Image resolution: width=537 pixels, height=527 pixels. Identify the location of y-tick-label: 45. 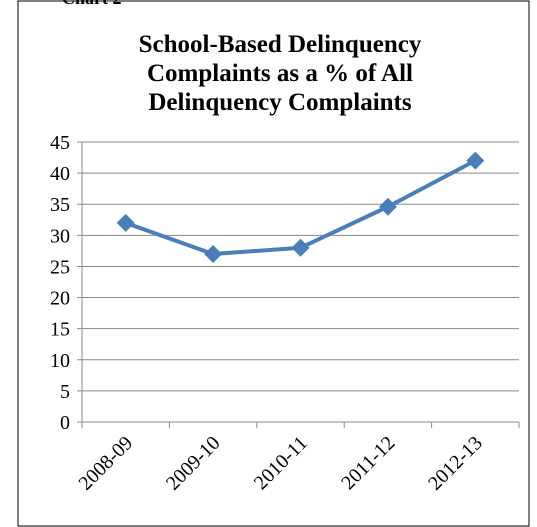
(60, 143).